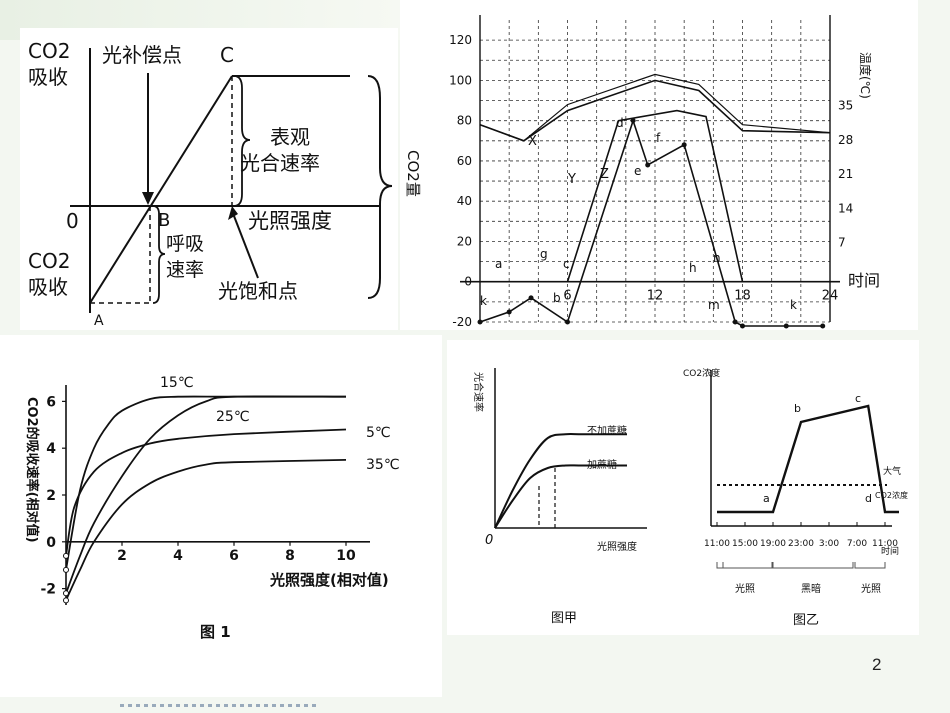 Image resolution: width=950 pixels, height=713 pixels. What do you see at coordinates (66, 569) in the screenshot?
I see `start-point` at bounding box center [66, 569].